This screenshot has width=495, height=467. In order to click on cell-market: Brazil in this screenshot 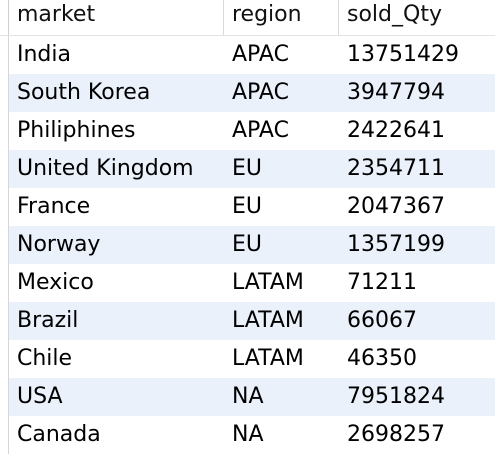, I will do `click(48, 320)`.